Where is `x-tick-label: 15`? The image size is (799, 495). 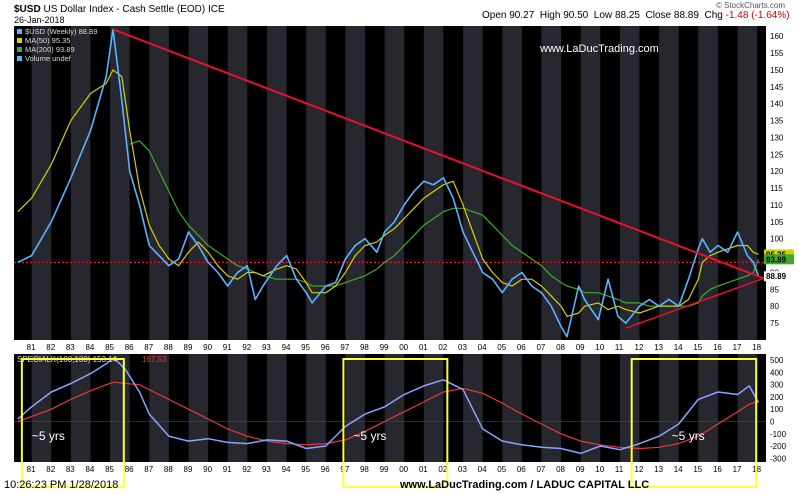
x-tick-label: 15 is located at coordinates (697, 347).